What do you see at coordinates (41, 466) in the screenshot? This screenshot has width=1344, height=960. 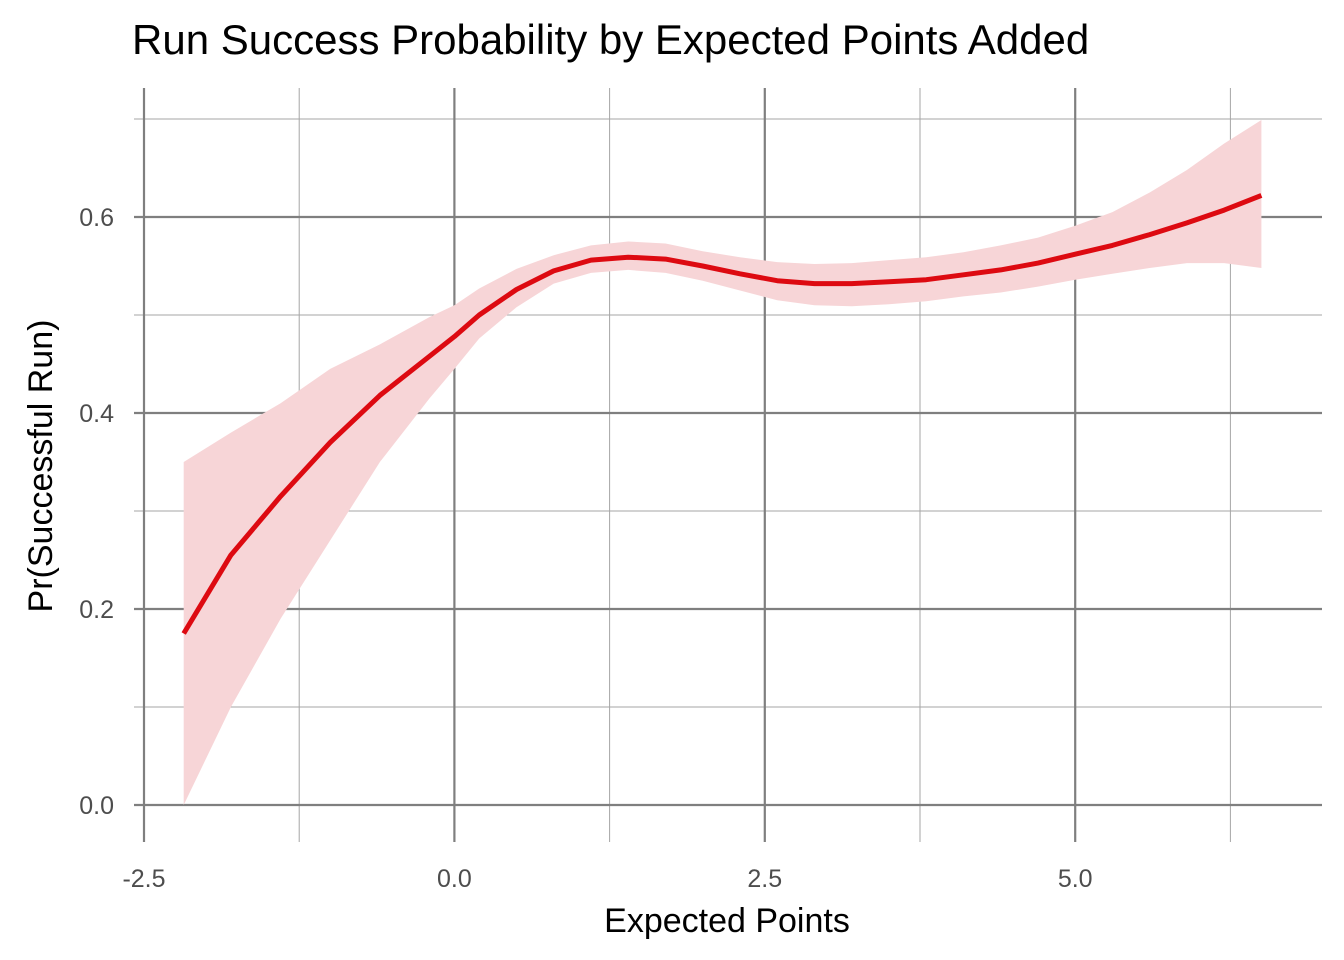 I see `y-axis-label: Pr(Successful Run)` at bounding box center [41, 466].